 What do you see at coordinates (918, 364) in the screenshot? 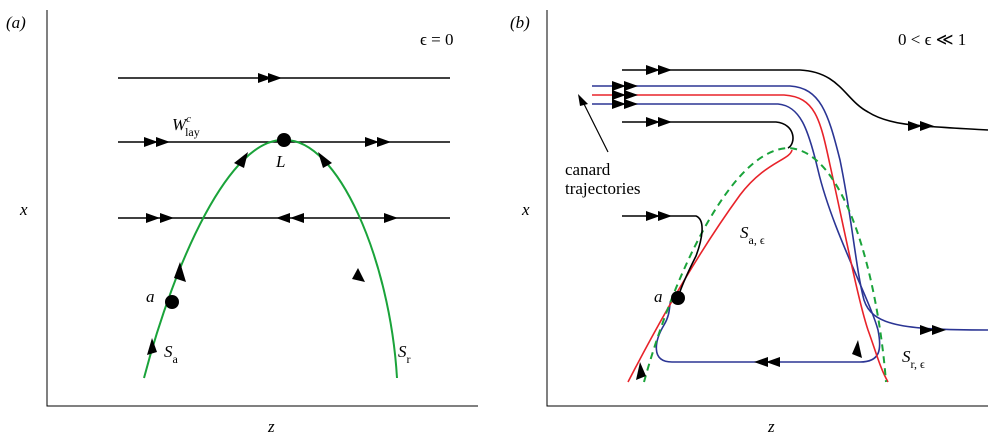
I see `label-Sre-sub: r, ϵ` at bounding box center [918, 364].